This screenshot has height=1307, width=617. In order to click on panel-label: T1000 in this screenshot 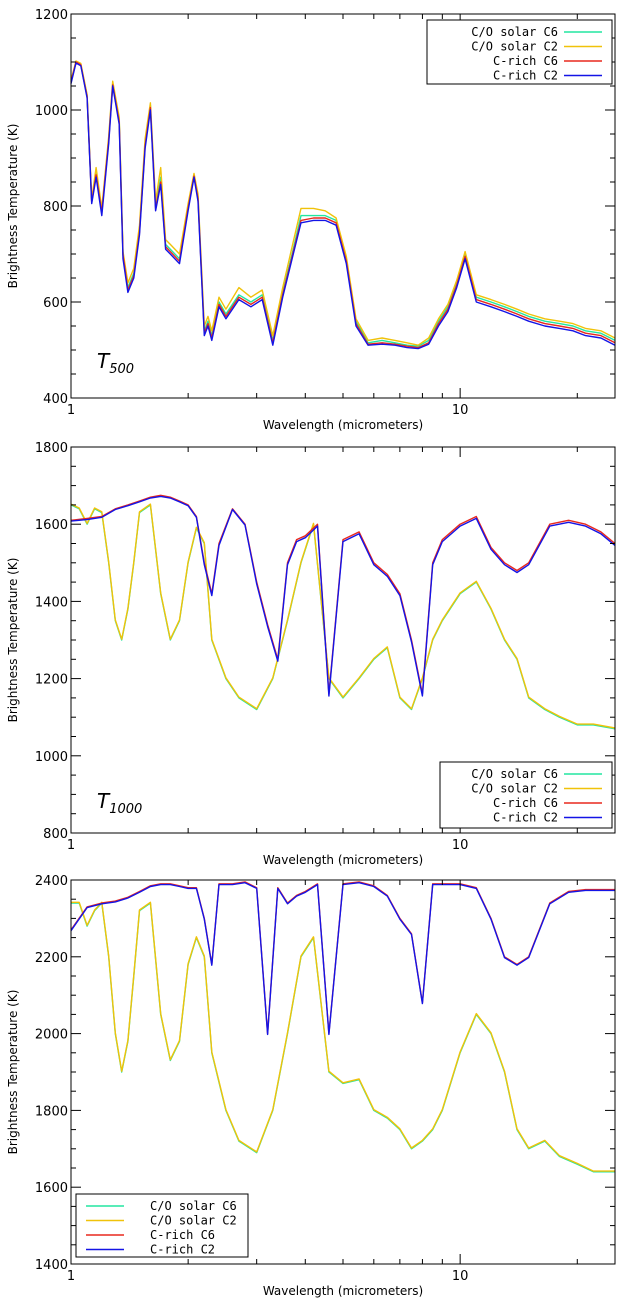, I will do `click(119, 803)`.